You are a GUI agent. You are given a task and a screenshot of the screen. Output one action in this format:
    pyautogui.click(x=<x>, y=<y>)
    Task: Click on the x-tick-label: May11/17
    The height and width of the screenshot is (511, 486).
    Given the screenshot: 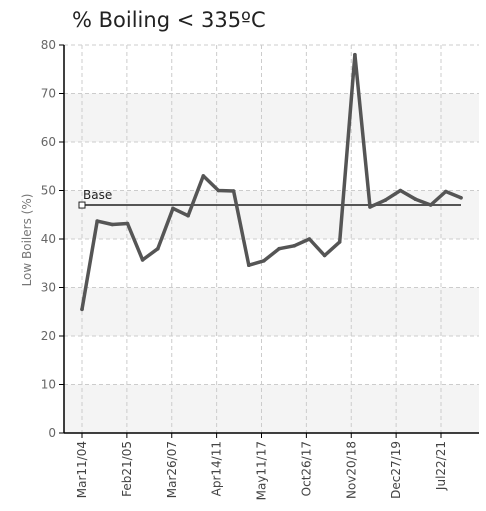 What is the action you would take?
    pyautogui.click(x=262, y=470)
    